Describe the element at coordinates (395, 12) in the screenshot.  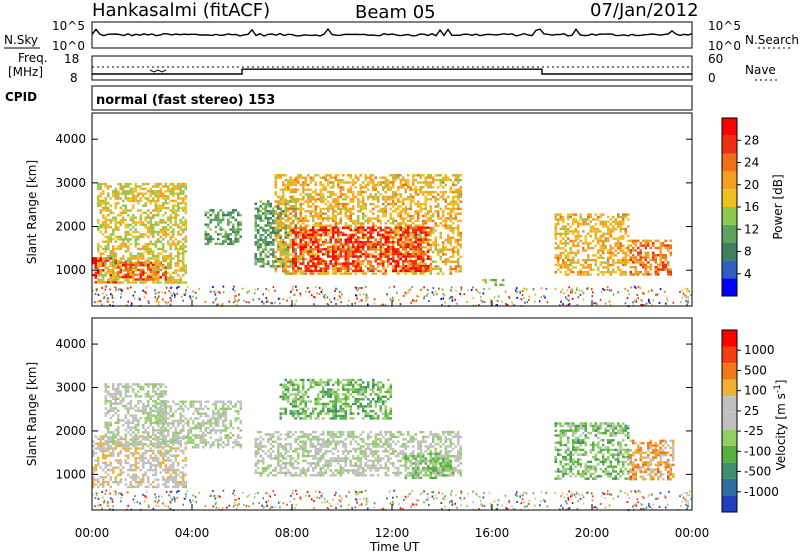
I see `beam-title: Beam 05` at that location.